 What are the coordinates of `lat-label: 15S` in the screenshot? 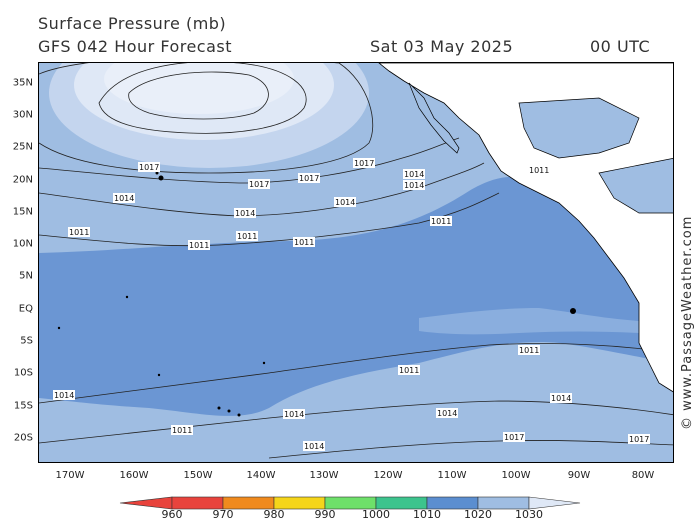 It's located at (23, 406).